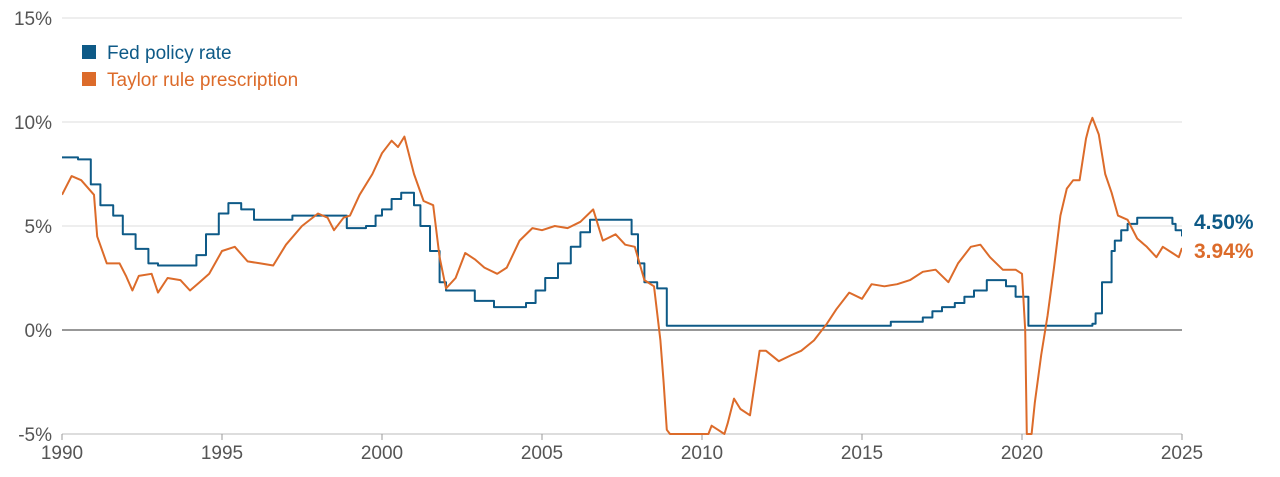 The height and width of the screenshot is (477, 1280). Describe the element at coordinates (89, 79) in the screenshot. I see `legend-swatch-taylor-rule` at that location.